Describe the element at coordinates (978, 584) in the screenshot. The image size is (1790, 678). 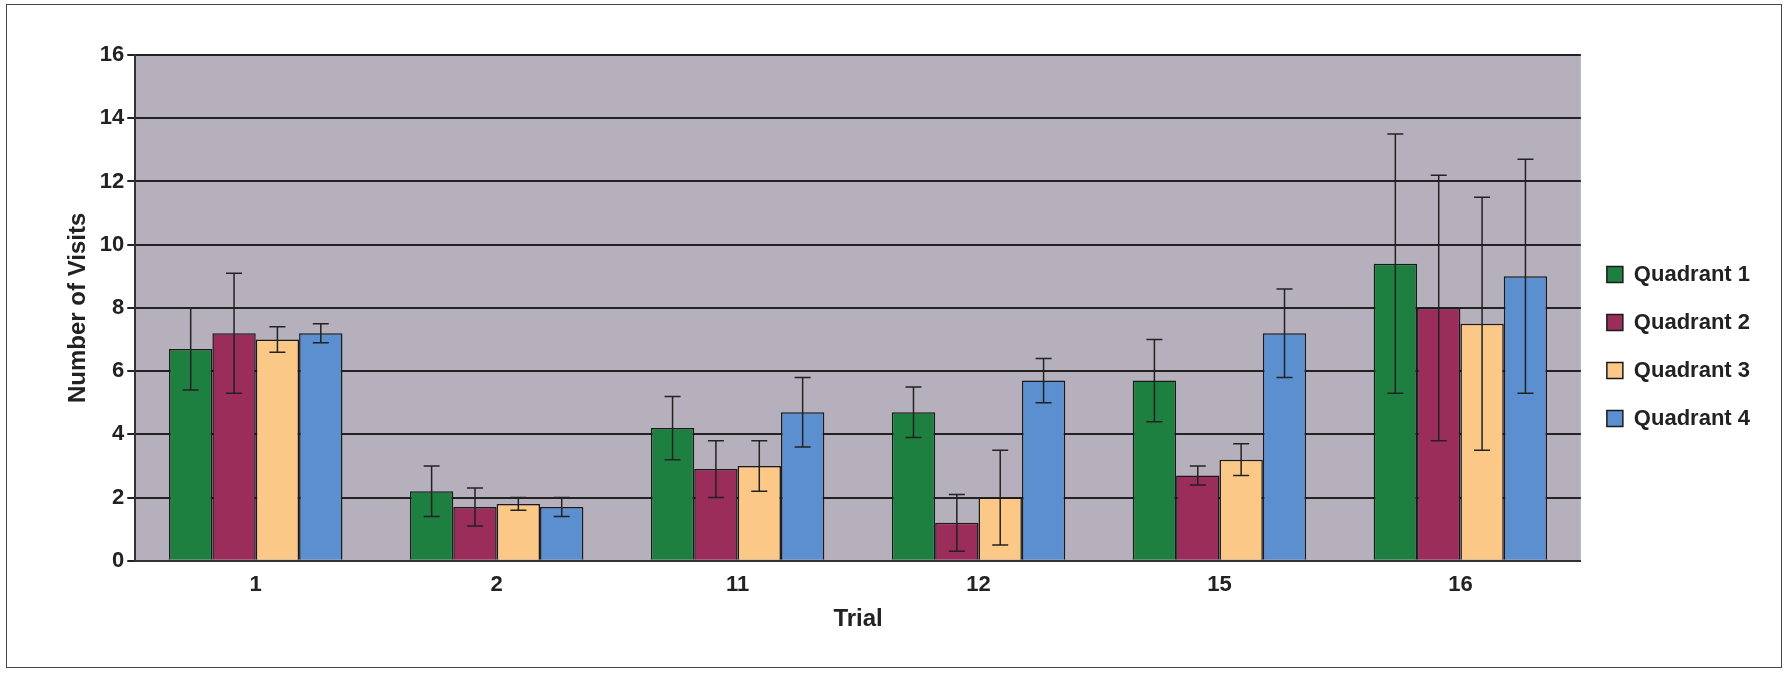
I see `x-tick-label: 12` at that location.